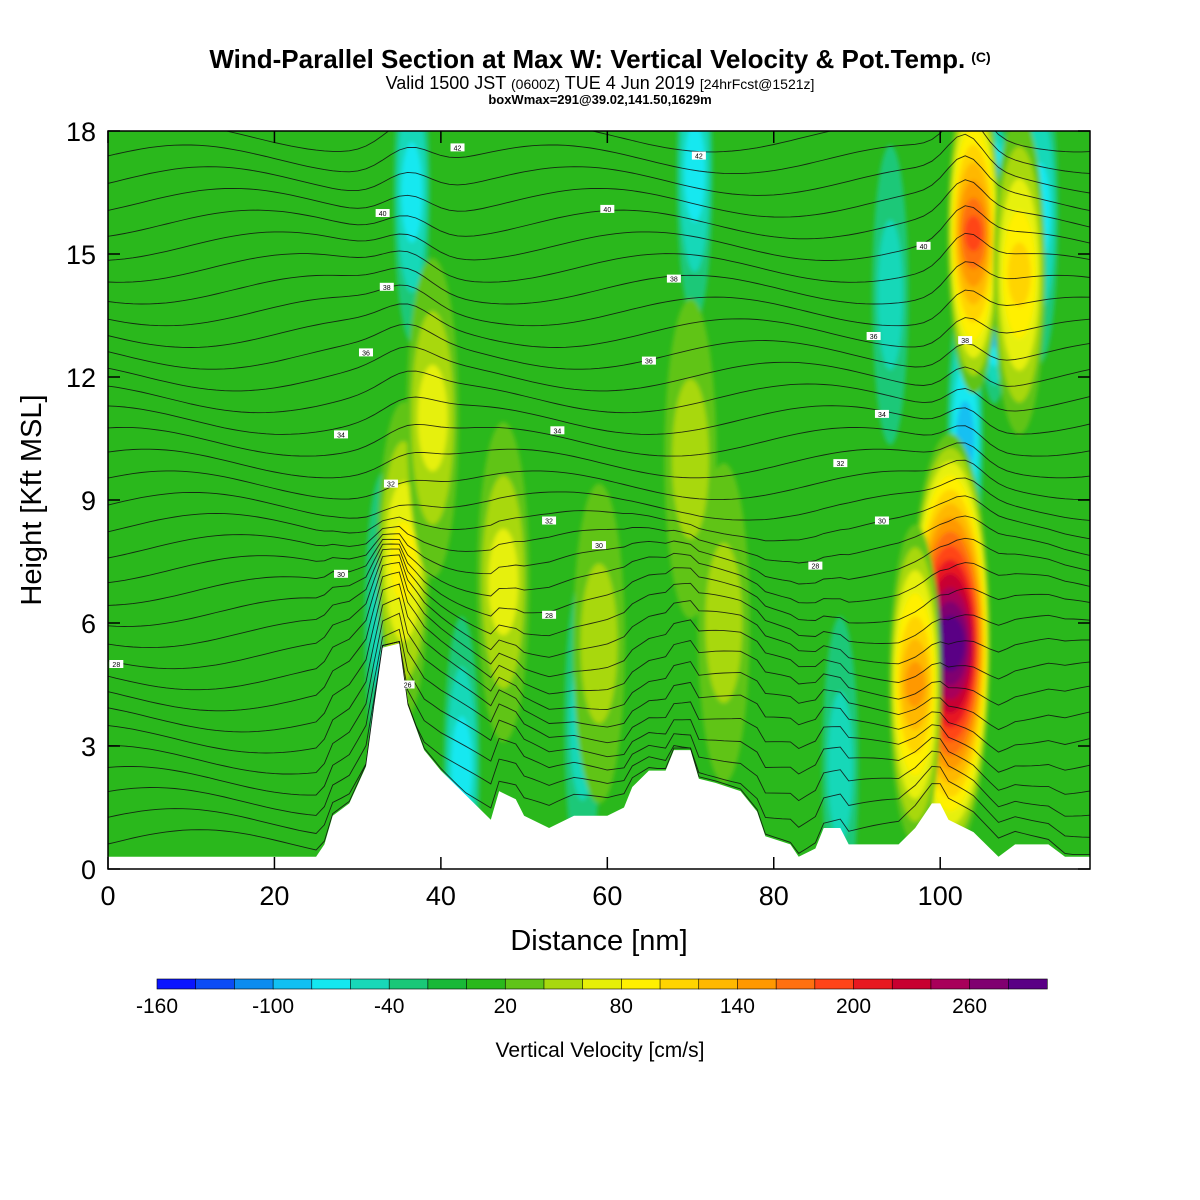  What do you see at coordinates (598, 941) in the screenshot?
I see `x-axis-label: Distance [nm]` at bounding box center [598, 941].